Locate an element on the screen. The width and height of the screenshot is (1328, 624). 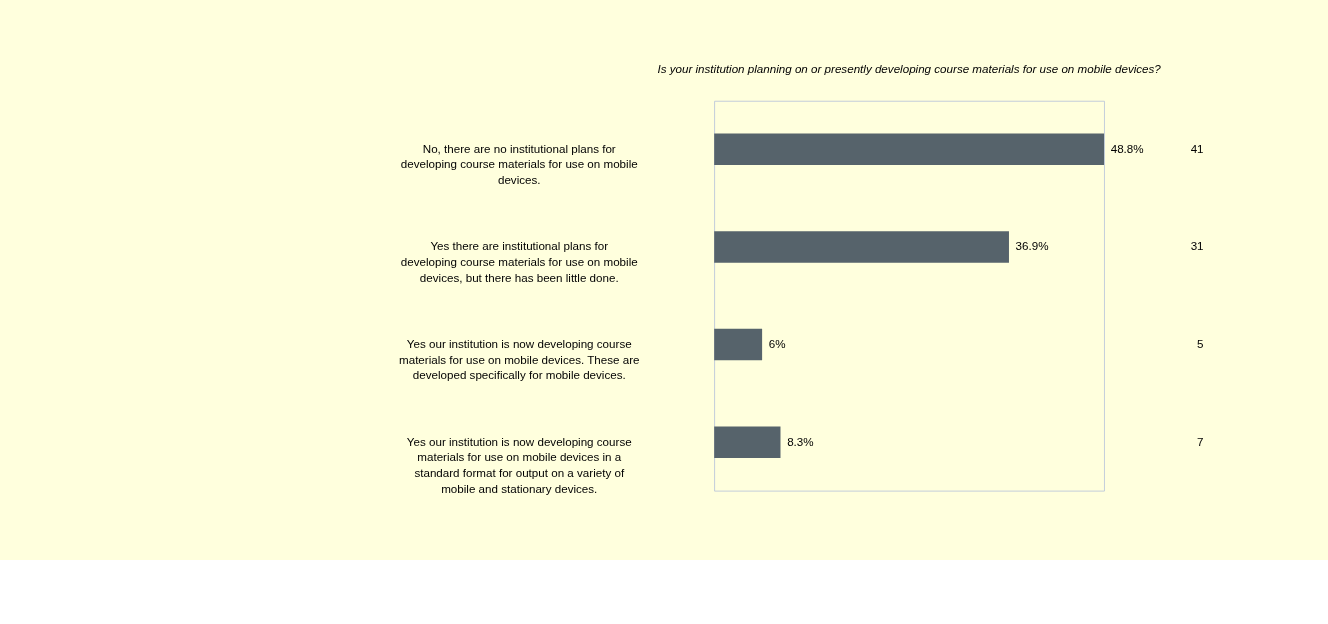
y-tick-label: No, there are no institutional plans for developing course materials for use on mobile devices. is located at coordinates (519, 164).